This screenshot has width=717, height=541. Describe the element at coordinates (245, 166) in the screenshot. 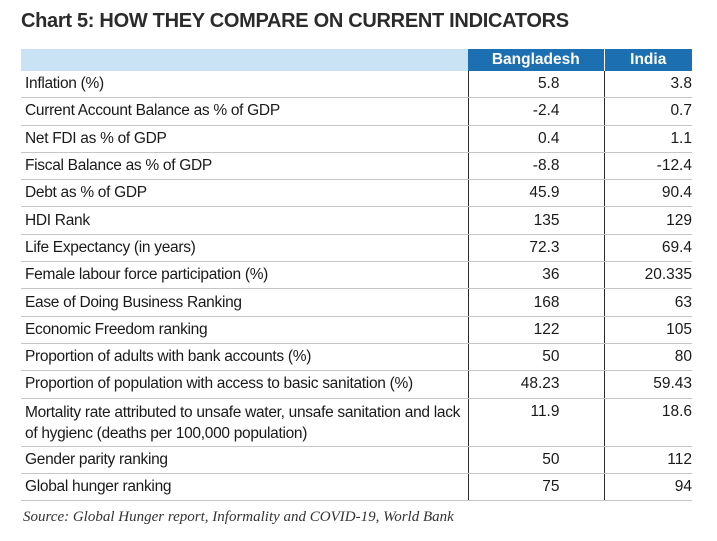

I see `indicator-label: Fiscal Balance as % of GDP` at that location.